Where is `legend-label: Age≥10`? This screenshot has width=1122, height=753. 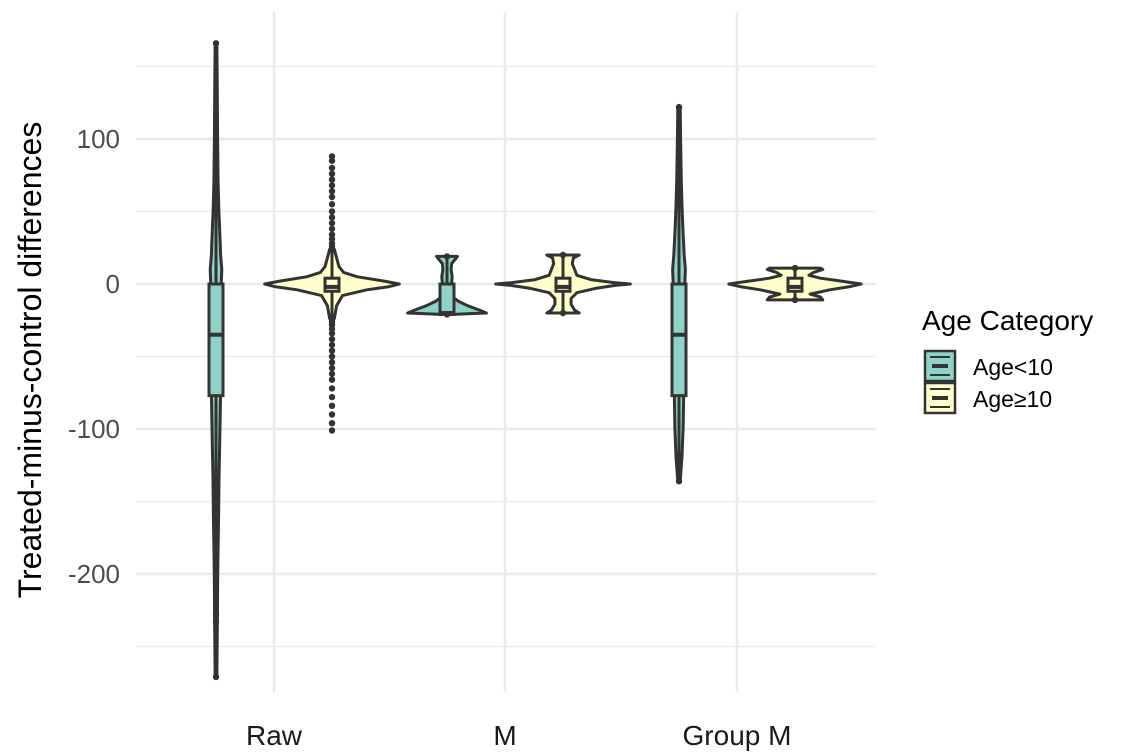
legend-label: Age≥10 is located at coordinates (1012, 399).